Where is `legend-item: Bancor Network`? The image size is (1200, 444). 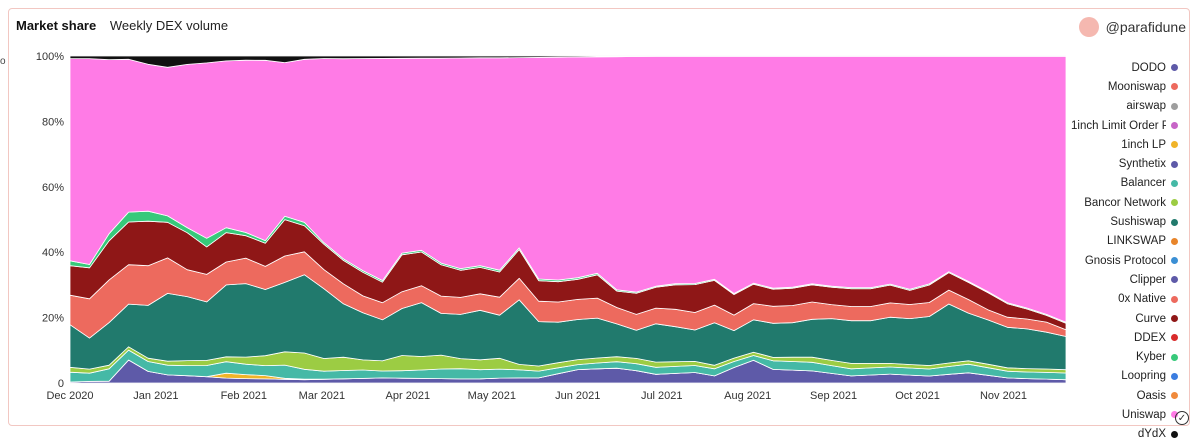 legend-item: Bancor Network is located at coordinates (1124, 202).